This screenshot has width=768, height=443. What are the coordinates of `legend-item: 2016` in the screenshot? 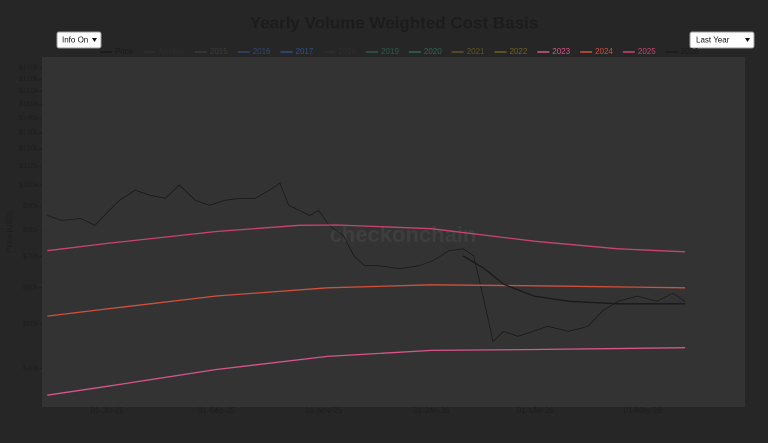 It's located at (254, 51).